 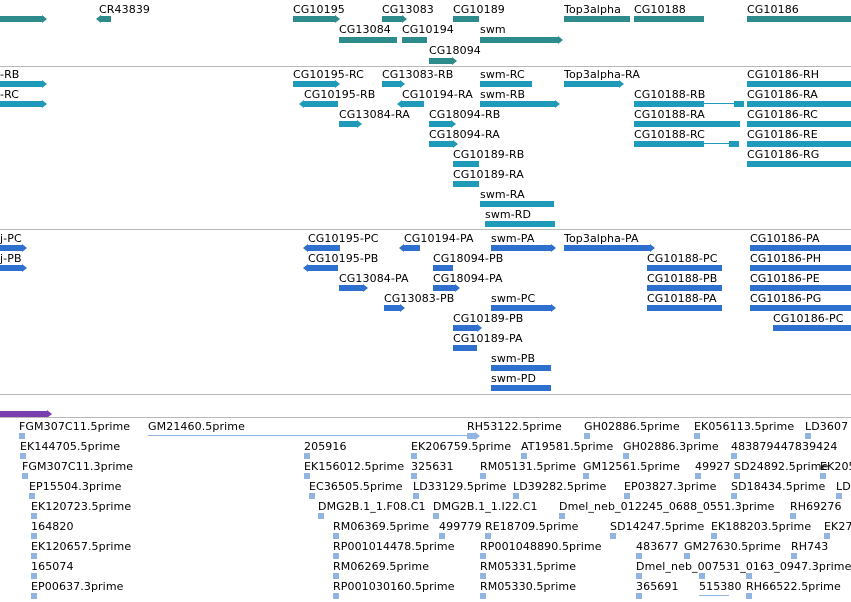 What do you see at coordinates (418, 74) in the screenshot?
I see `feature-label: CG13083-RB` at bounding box center [418, 74].